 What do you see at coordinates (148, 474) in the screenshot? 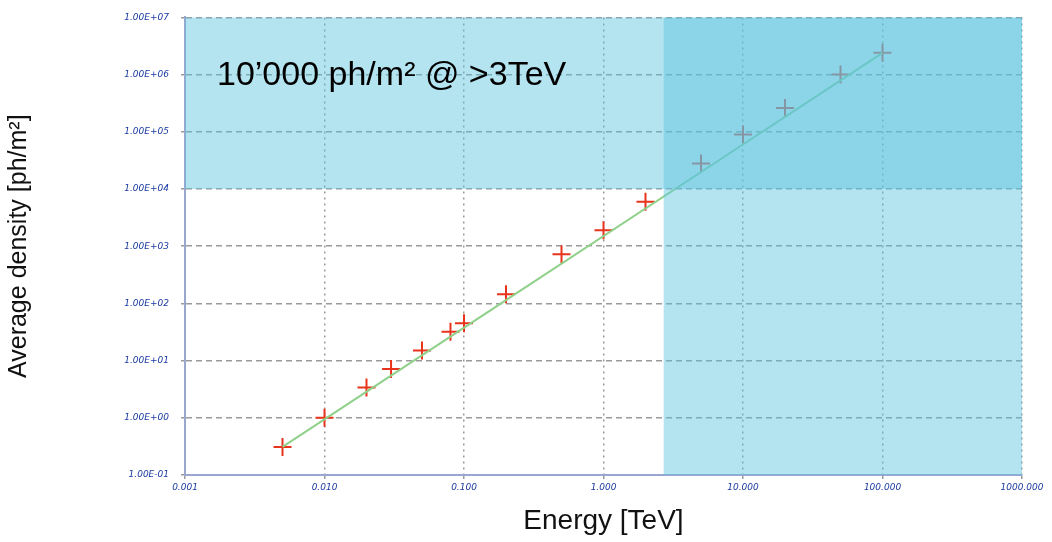
I see `y-tick-label: 1.00E-01` at bounding box center [148, 474].